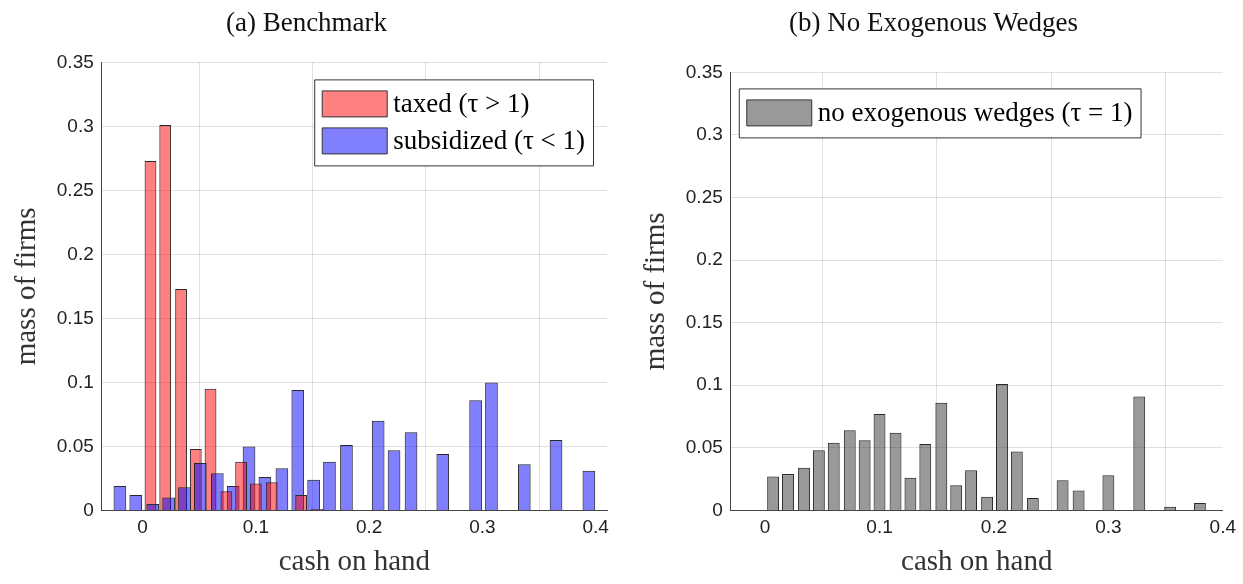  Describe the element at coordinates (306, 22) in the screenshot. I see `chart-title: (a) Benchmark` at that location.